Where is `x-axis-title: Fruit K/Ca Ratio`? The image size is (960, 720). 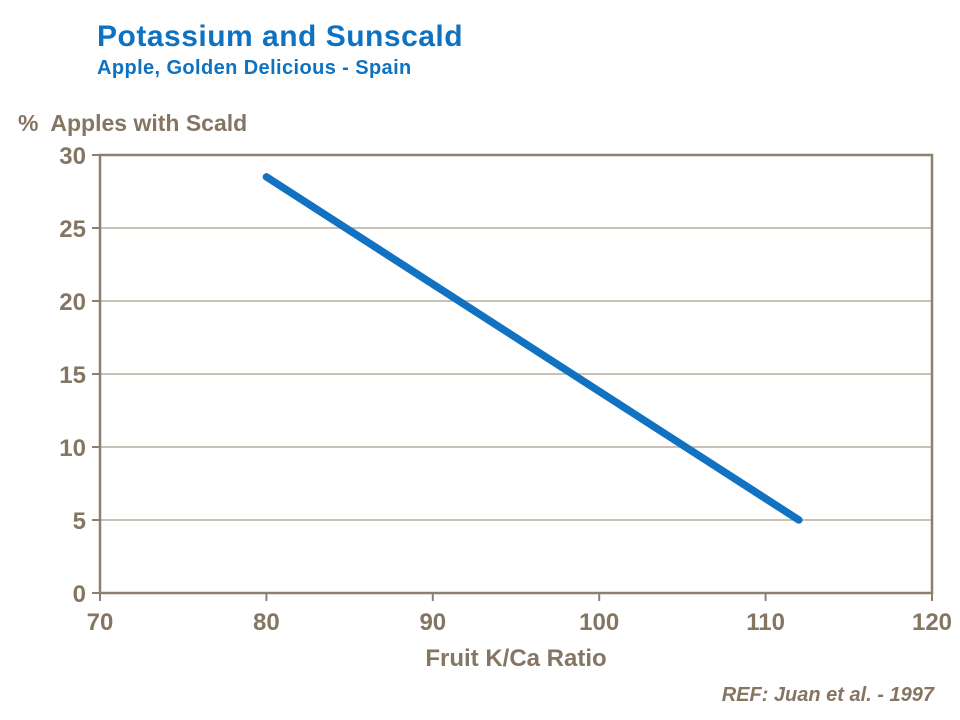
x-axis-title: Fruit K/Ca Ratio is located at coordinates (516, 658).